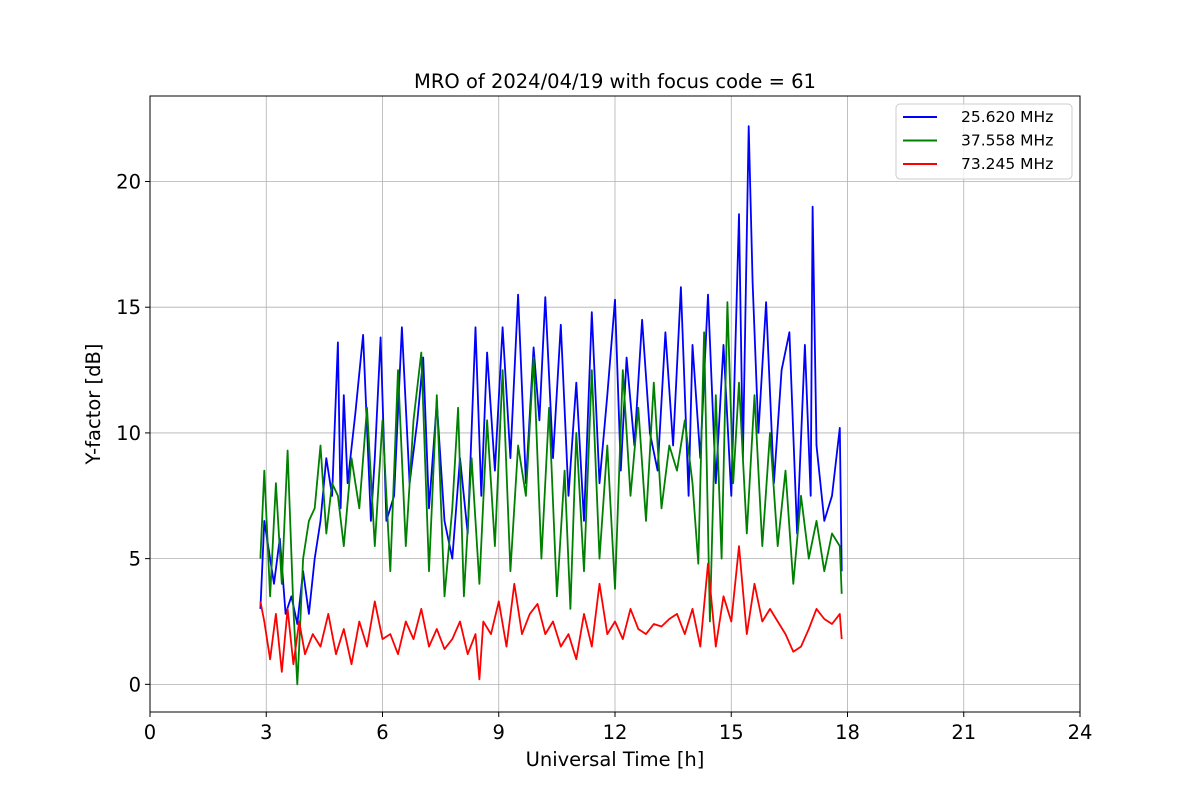 The image size is (1200, 804). I want to click on y-tick-label: 10, so click(128, 433).